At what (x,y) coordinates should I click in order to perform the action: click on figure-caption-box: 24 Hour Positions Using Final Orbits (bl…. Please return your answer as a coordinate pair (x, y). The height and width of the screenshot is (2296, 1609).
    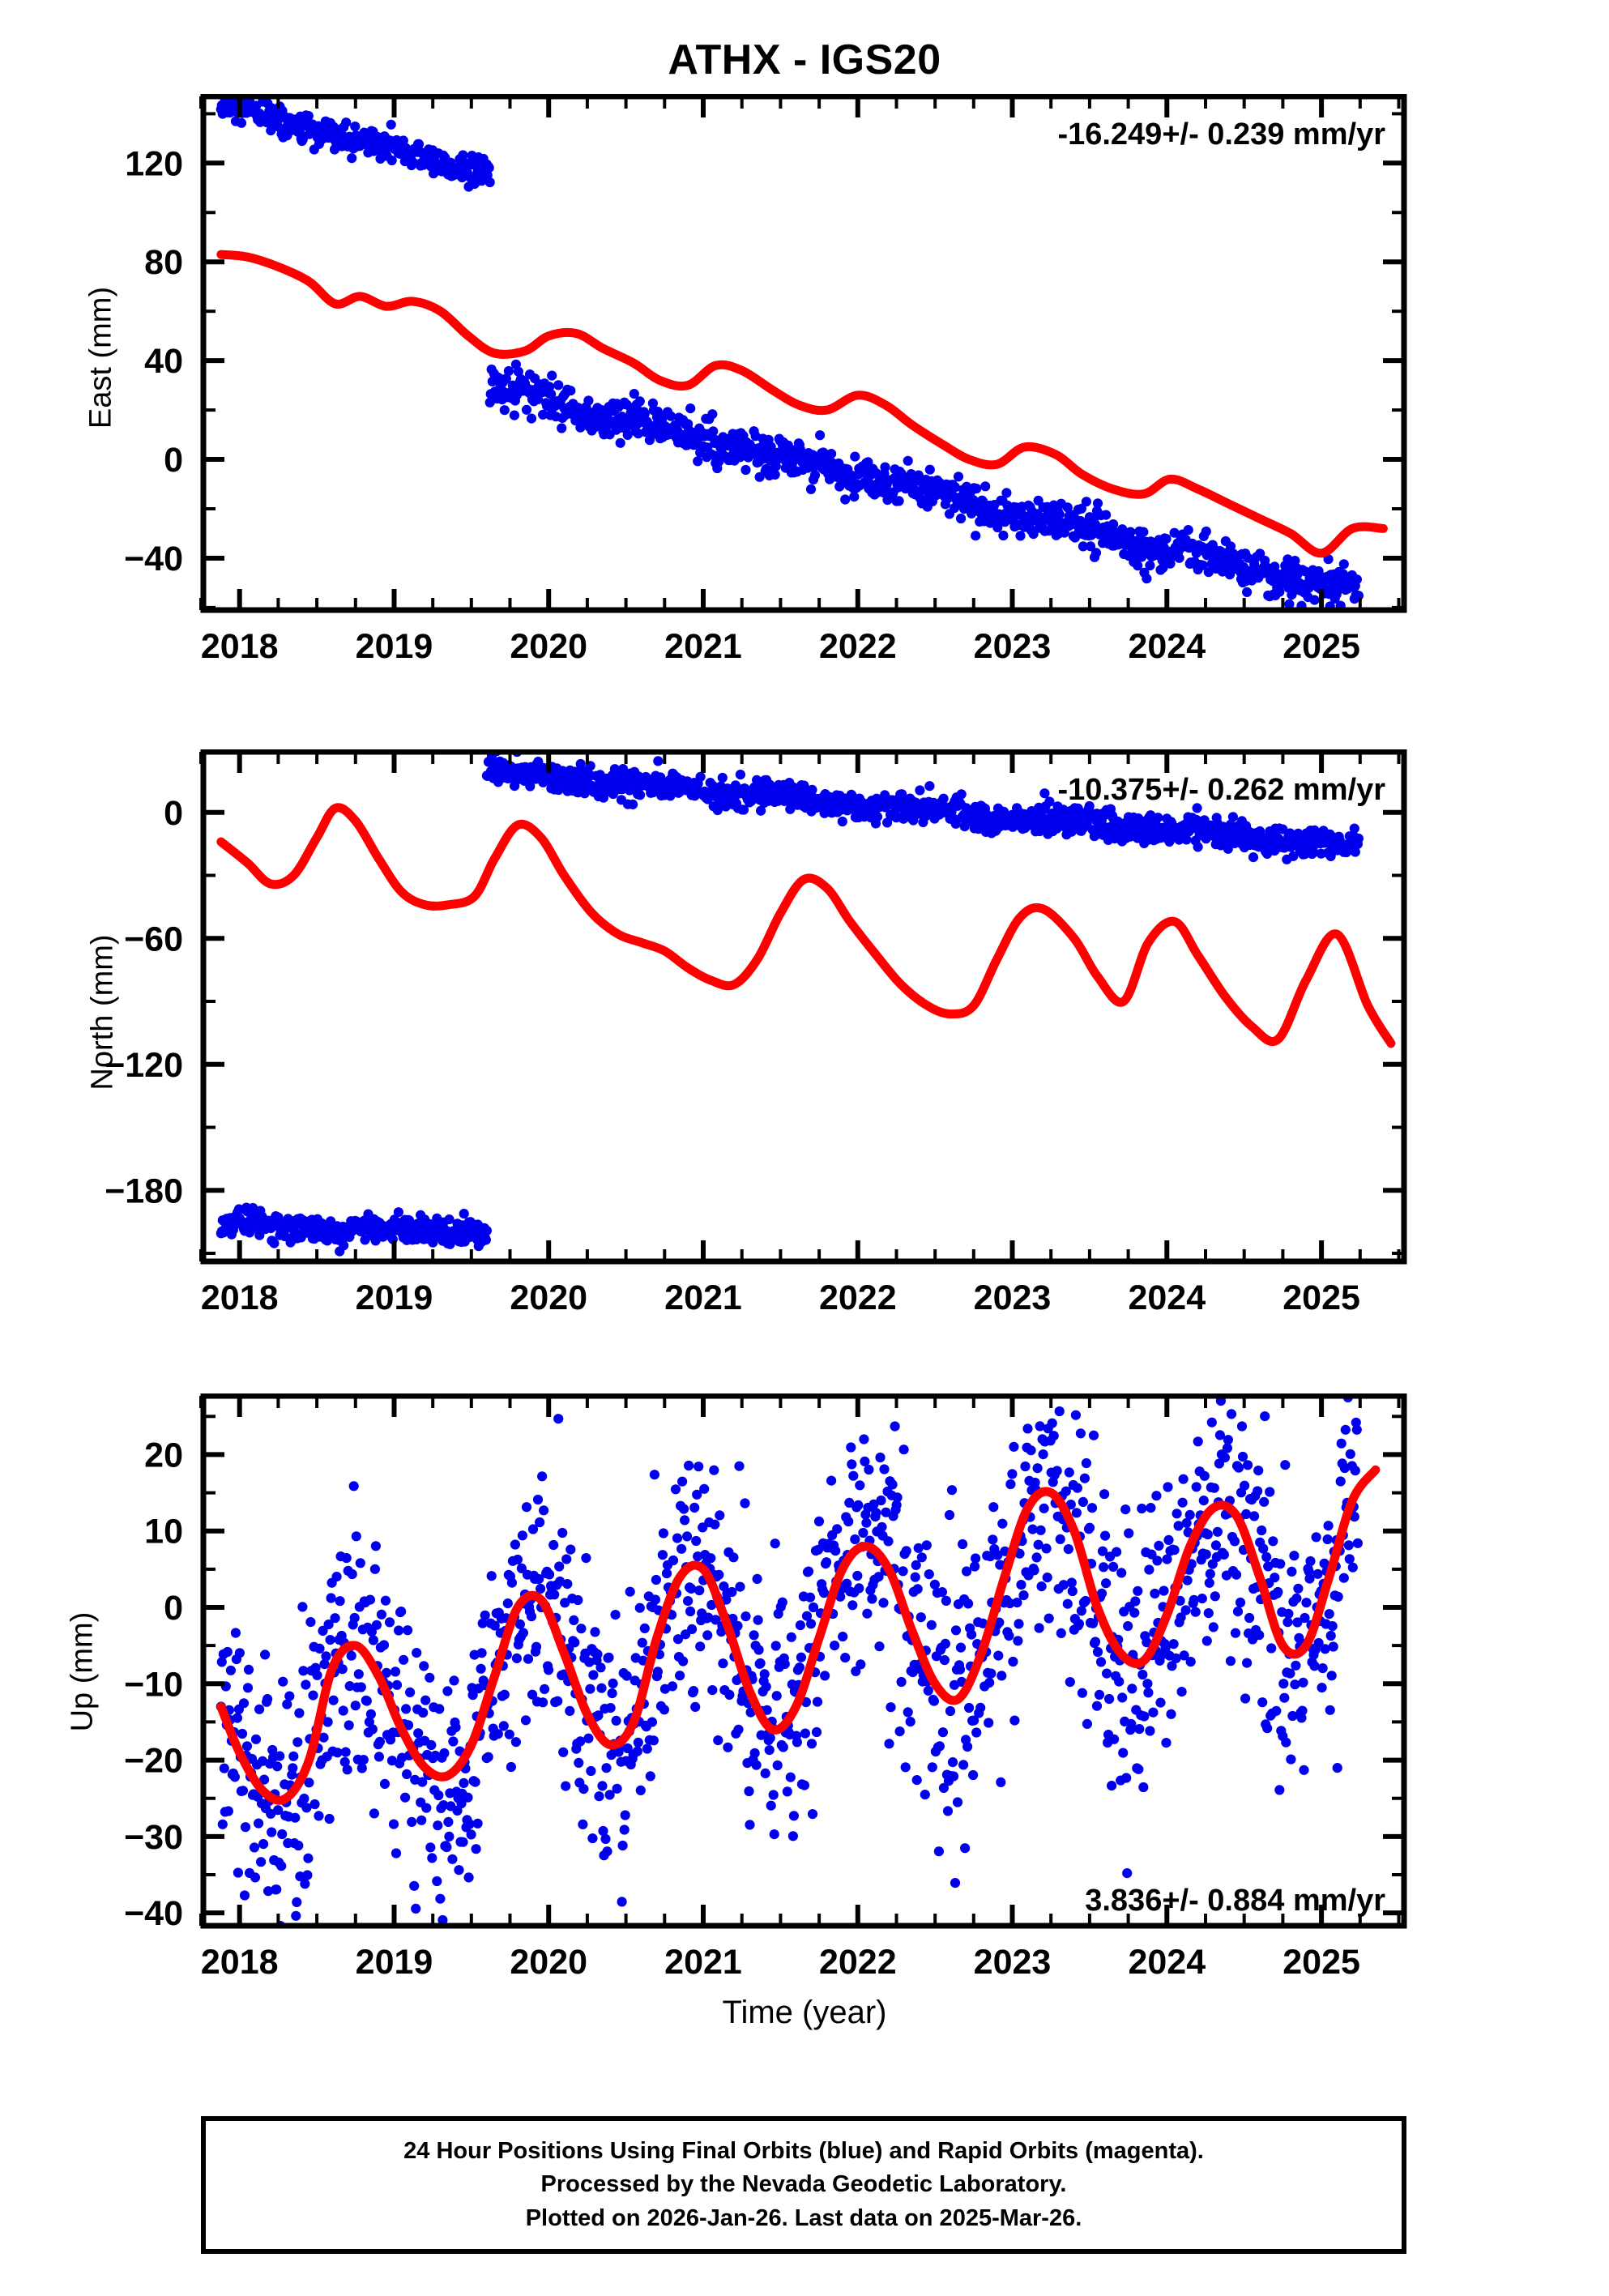
    Looking at the image, I should click on (803, 2185).